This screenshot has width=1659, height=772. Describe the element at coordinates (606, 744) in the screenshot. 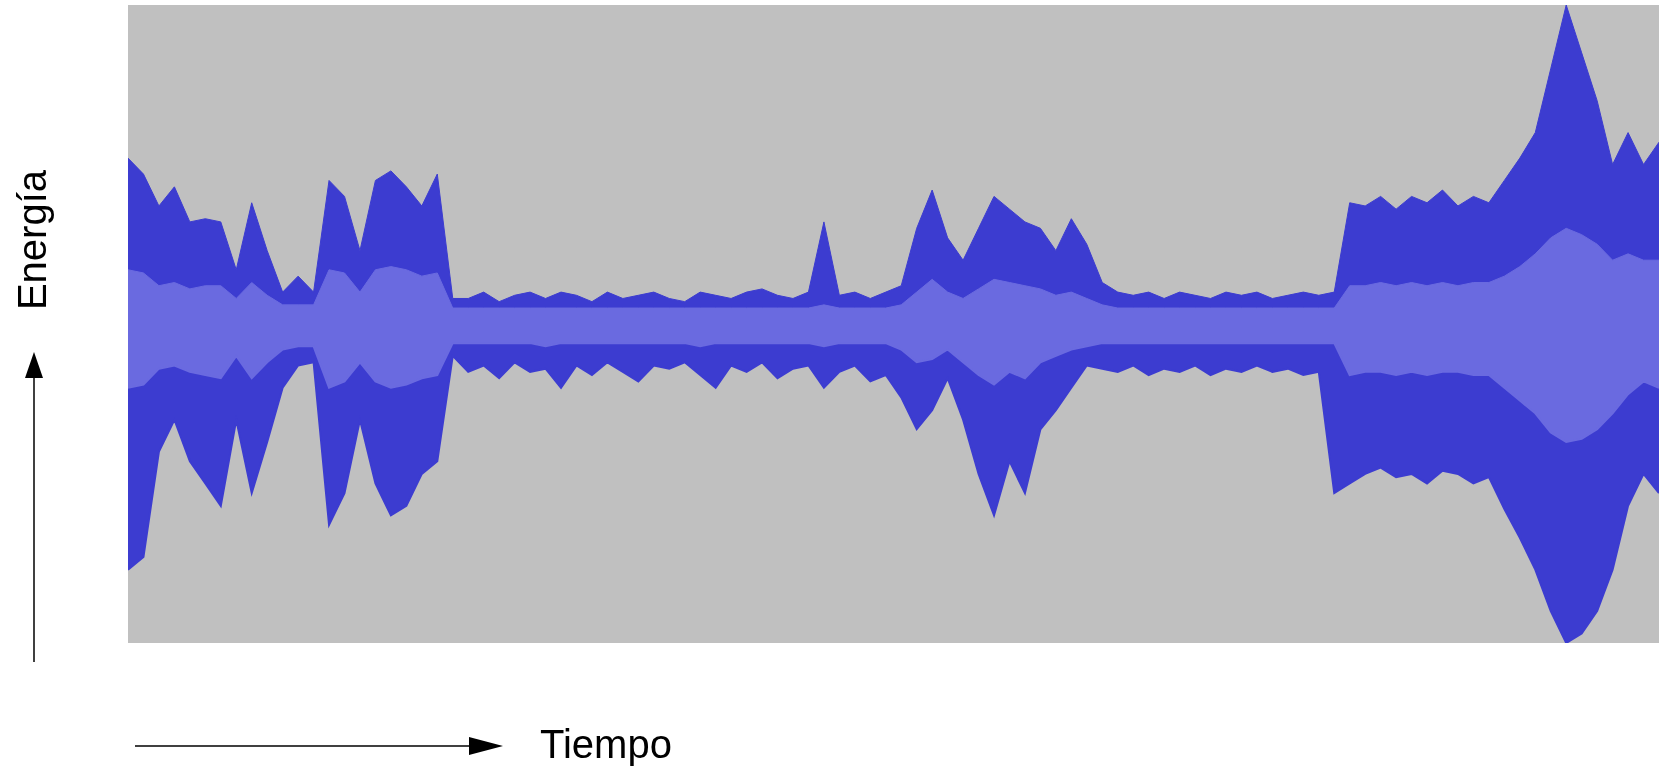

I see `x-axis-title: Tiempo` at that location.